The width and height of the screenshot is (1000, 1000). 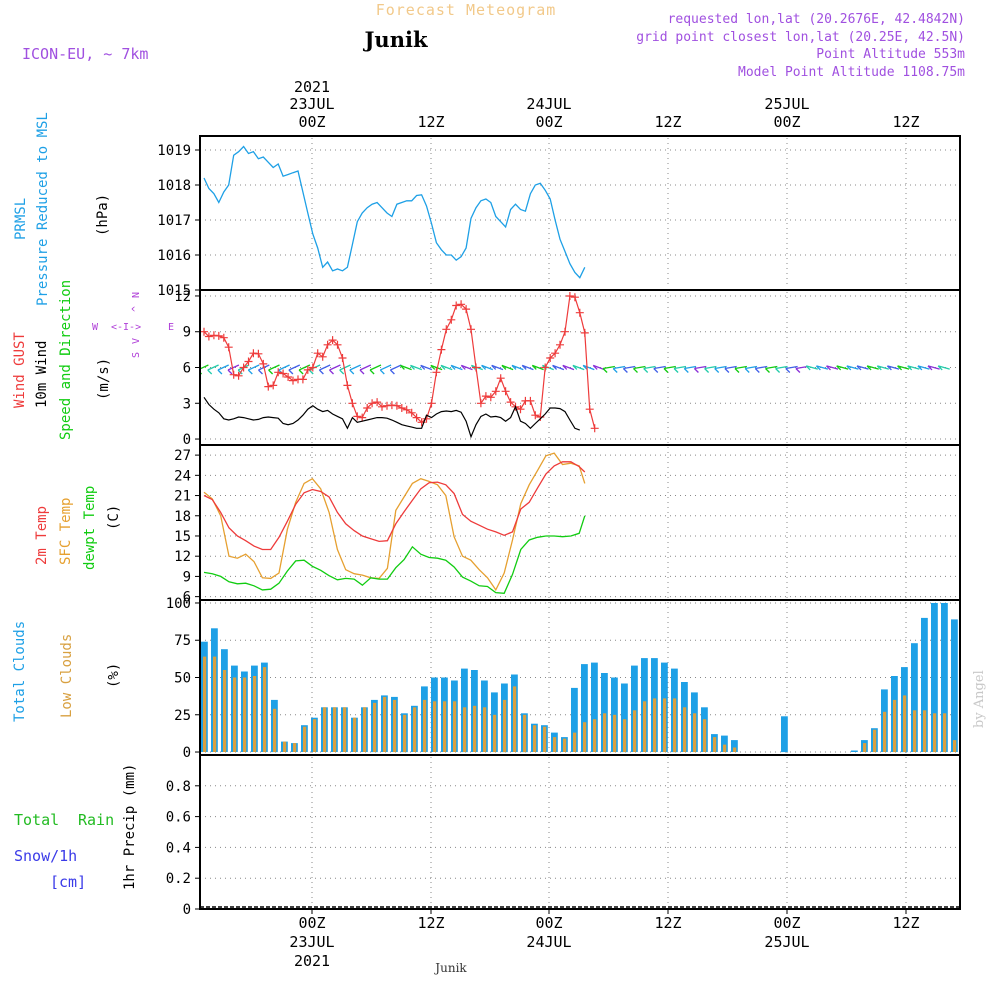 I want to click on temp-y-tick-label: 27, so click(x=182, y=456).